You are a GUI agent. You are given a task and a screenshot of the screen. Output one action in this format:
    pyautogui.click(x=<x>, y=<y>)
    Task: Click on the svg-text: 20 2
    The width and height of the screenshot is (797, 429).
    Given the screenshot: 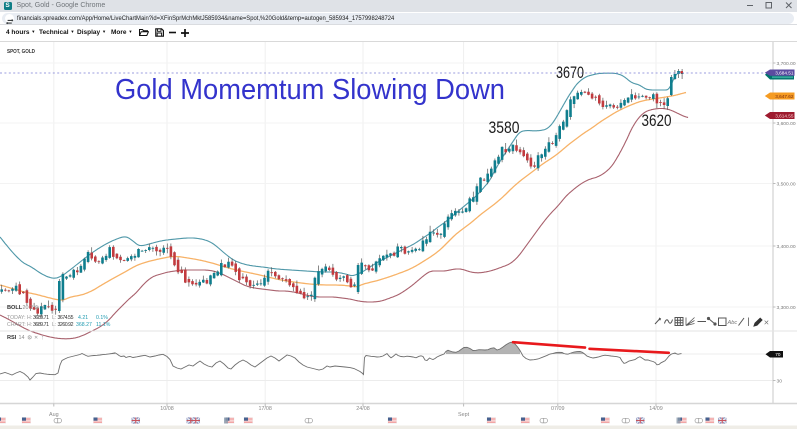 What is the action you would take?
    pyautogui.click(x=28, y=308)
    